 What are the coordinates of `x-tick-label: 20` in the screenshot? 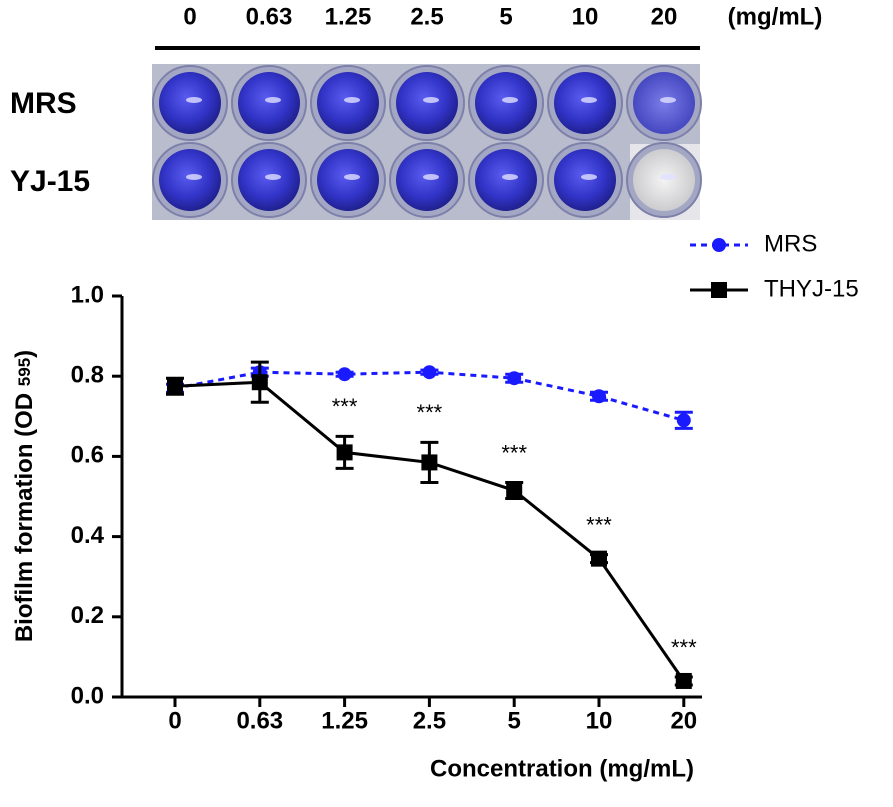 It's located at (683, 720).